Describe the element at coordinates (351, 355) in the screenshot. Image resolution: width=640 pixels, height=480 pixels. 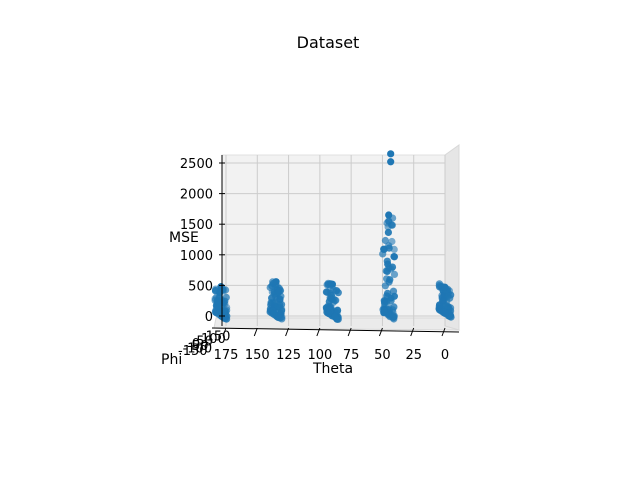
I see `x-tick-label: 75` at that location.